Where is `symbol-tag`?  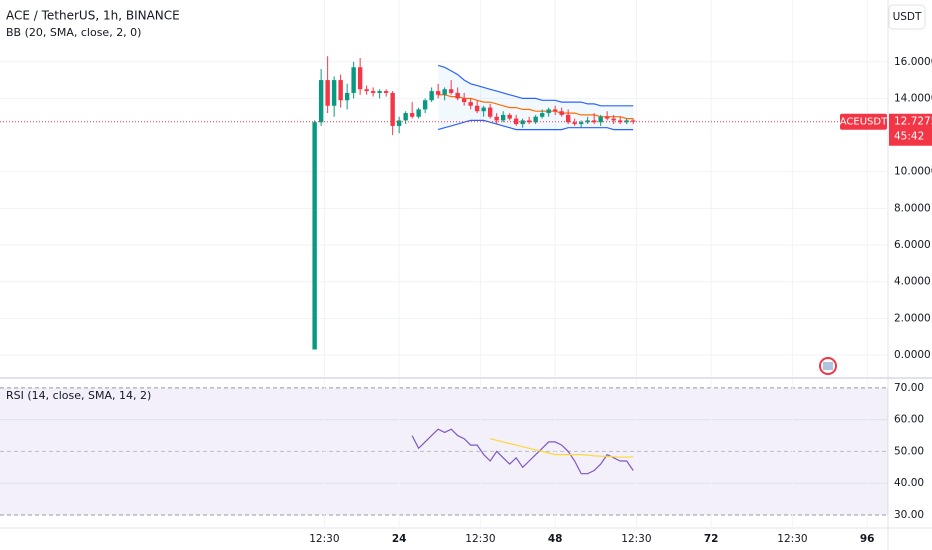 symbol-tag is located at coordinates (863, 121).